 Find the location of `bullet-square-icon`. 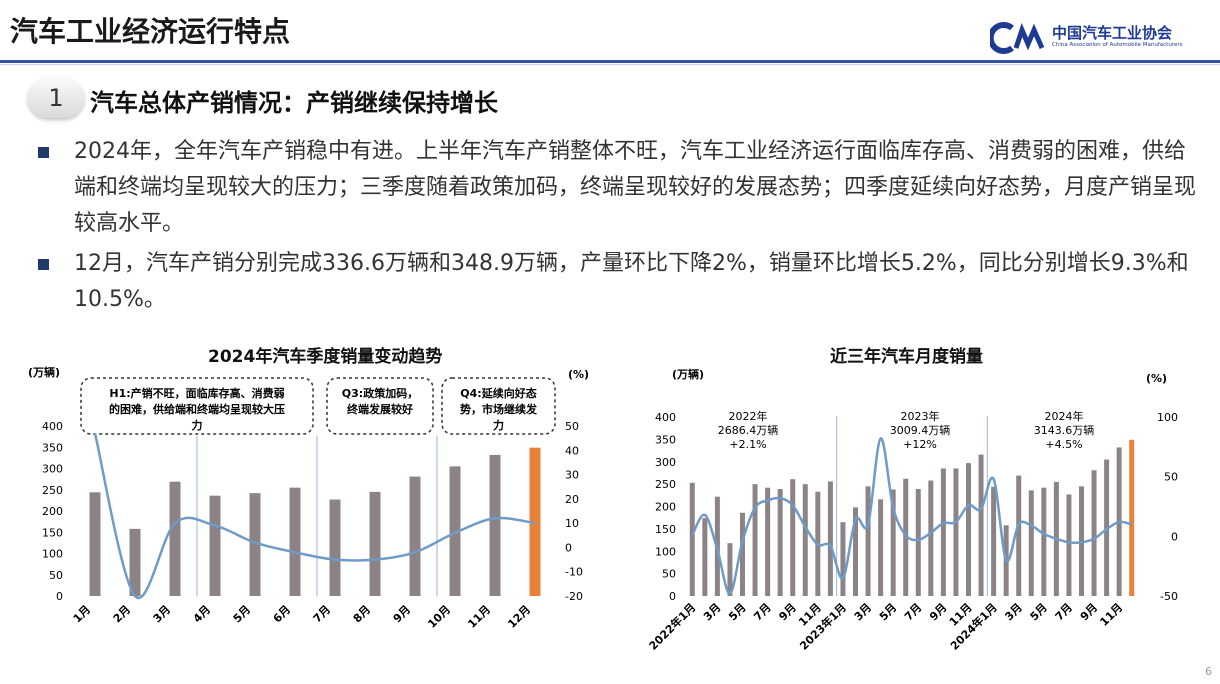

bullet-square-icon is located at coordinates (43, 152).